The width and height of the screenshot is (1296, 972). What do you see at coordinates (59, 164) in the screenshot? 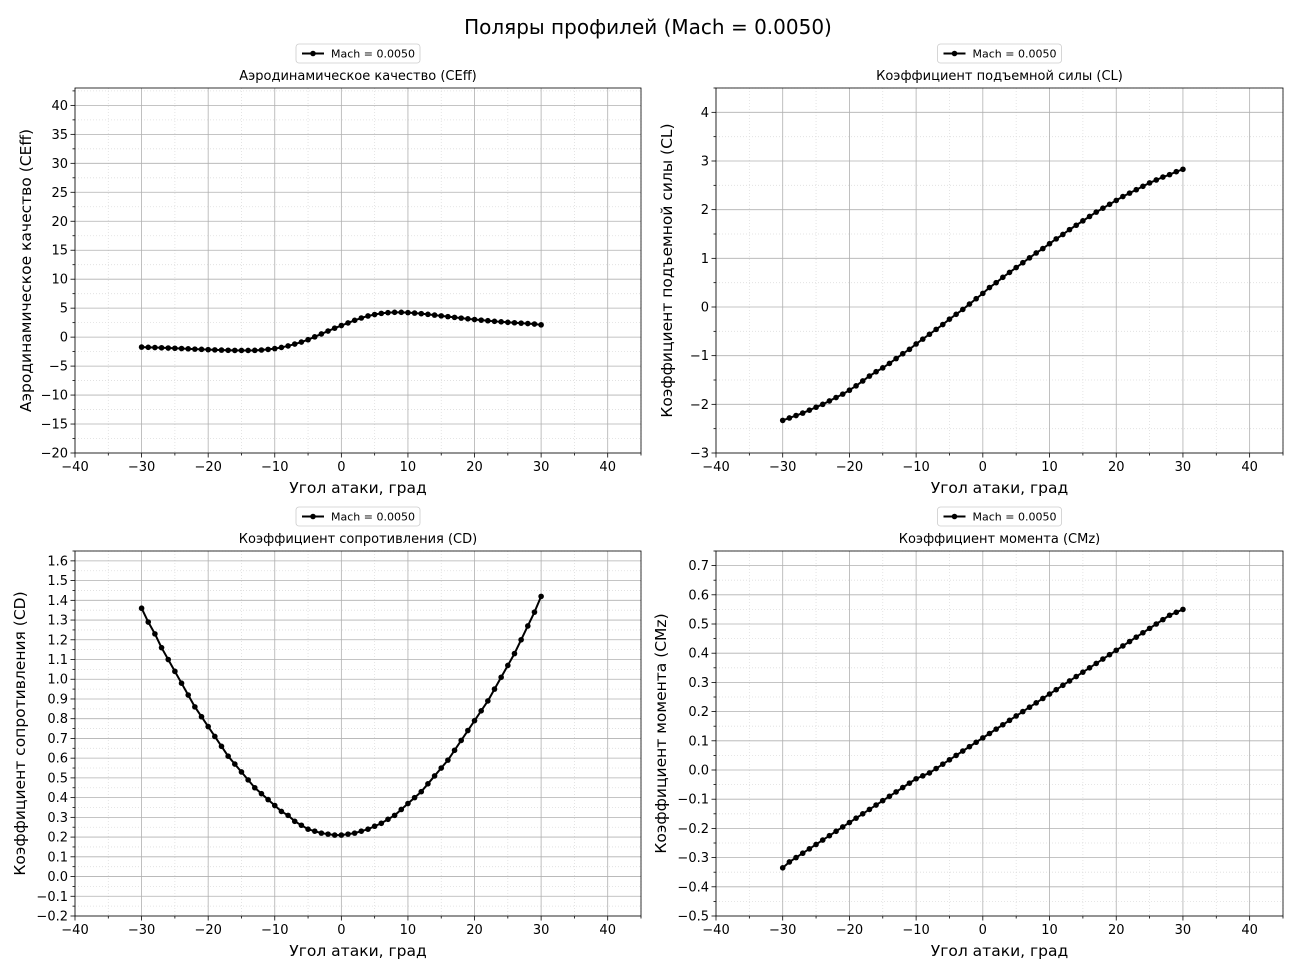
I see `y-tick-label: 30` at bounding box center [59, 164].